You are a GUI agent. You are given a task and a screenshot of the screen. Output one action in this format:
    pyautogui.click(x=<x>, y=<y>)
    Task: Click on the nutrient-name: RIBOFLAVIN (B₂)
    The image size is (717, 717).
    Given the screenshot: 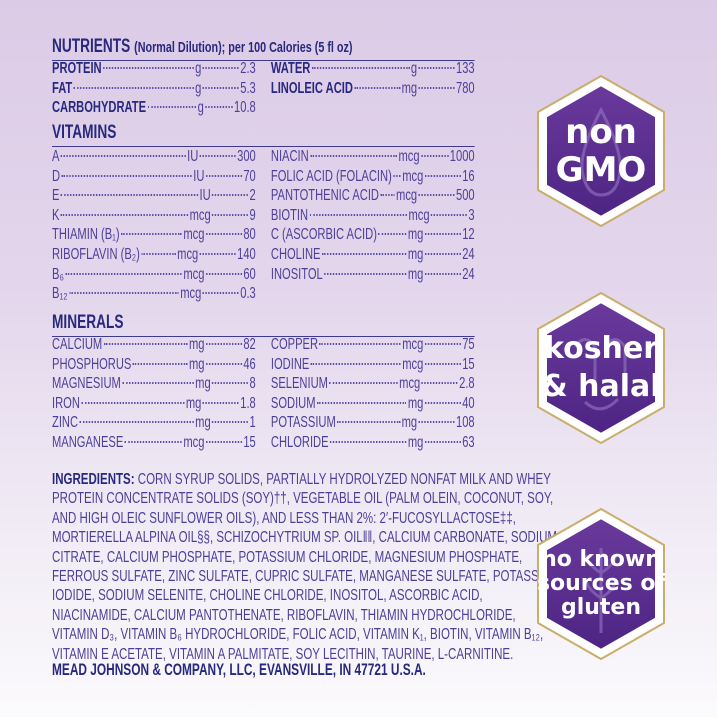 What is the action you would take?
    pyautogui.click(x=96, y=254)
    